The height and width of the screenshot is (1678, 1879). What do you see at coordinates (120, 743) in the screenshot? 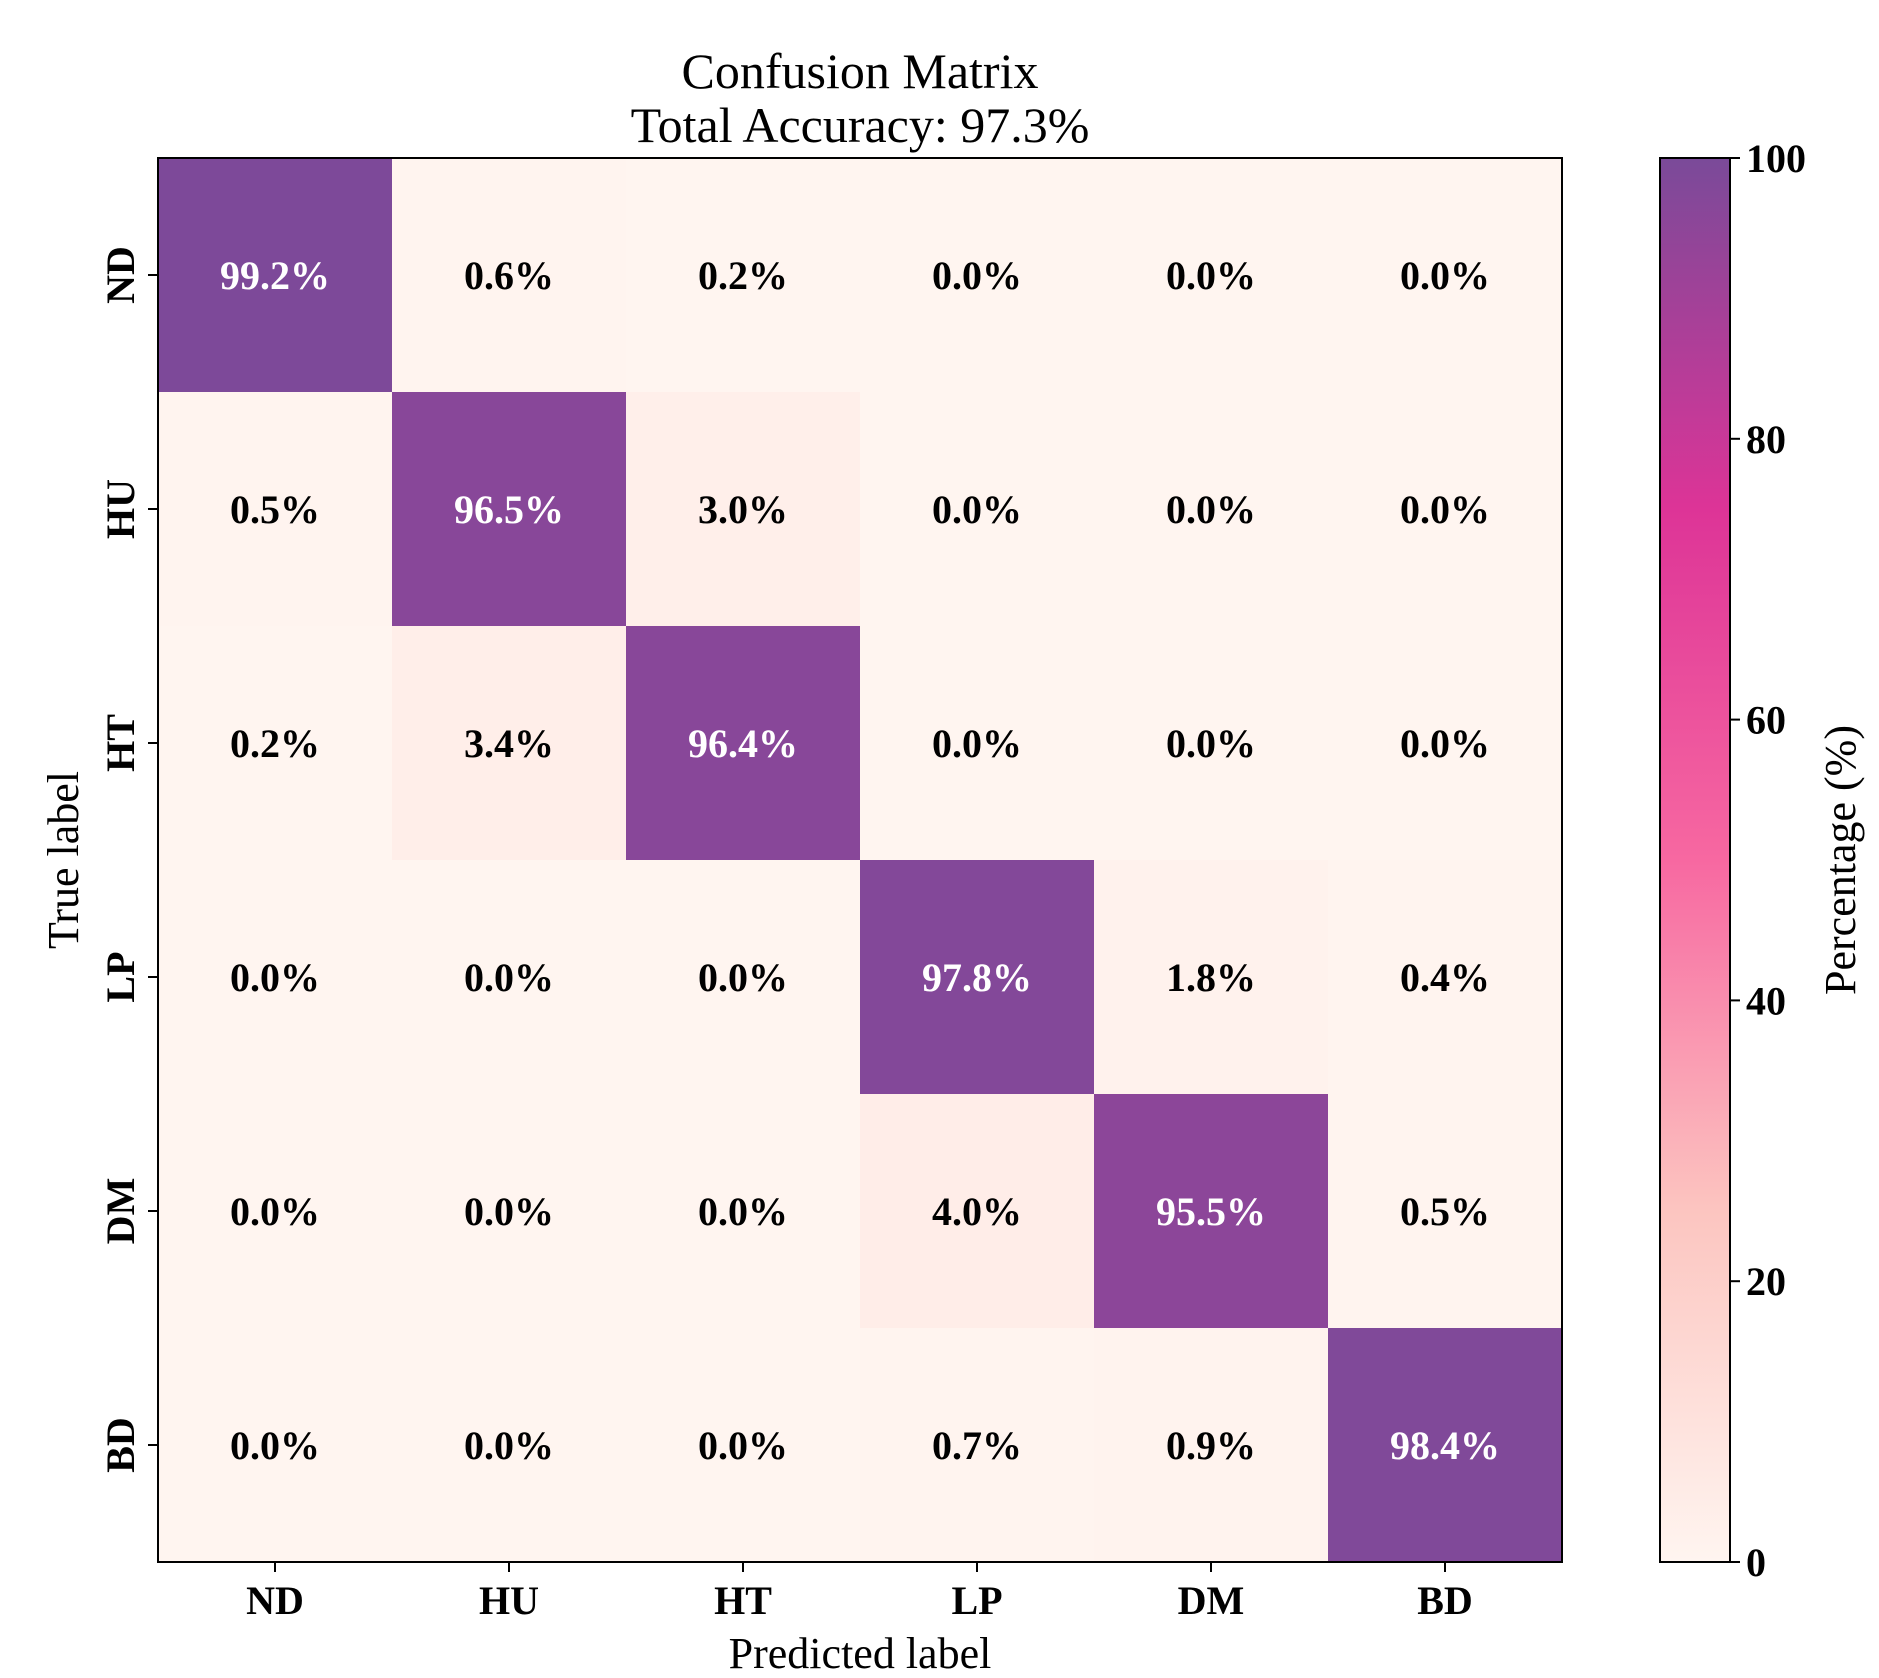
I see `y-tick-label: HT` at bounding box center [120, 743].